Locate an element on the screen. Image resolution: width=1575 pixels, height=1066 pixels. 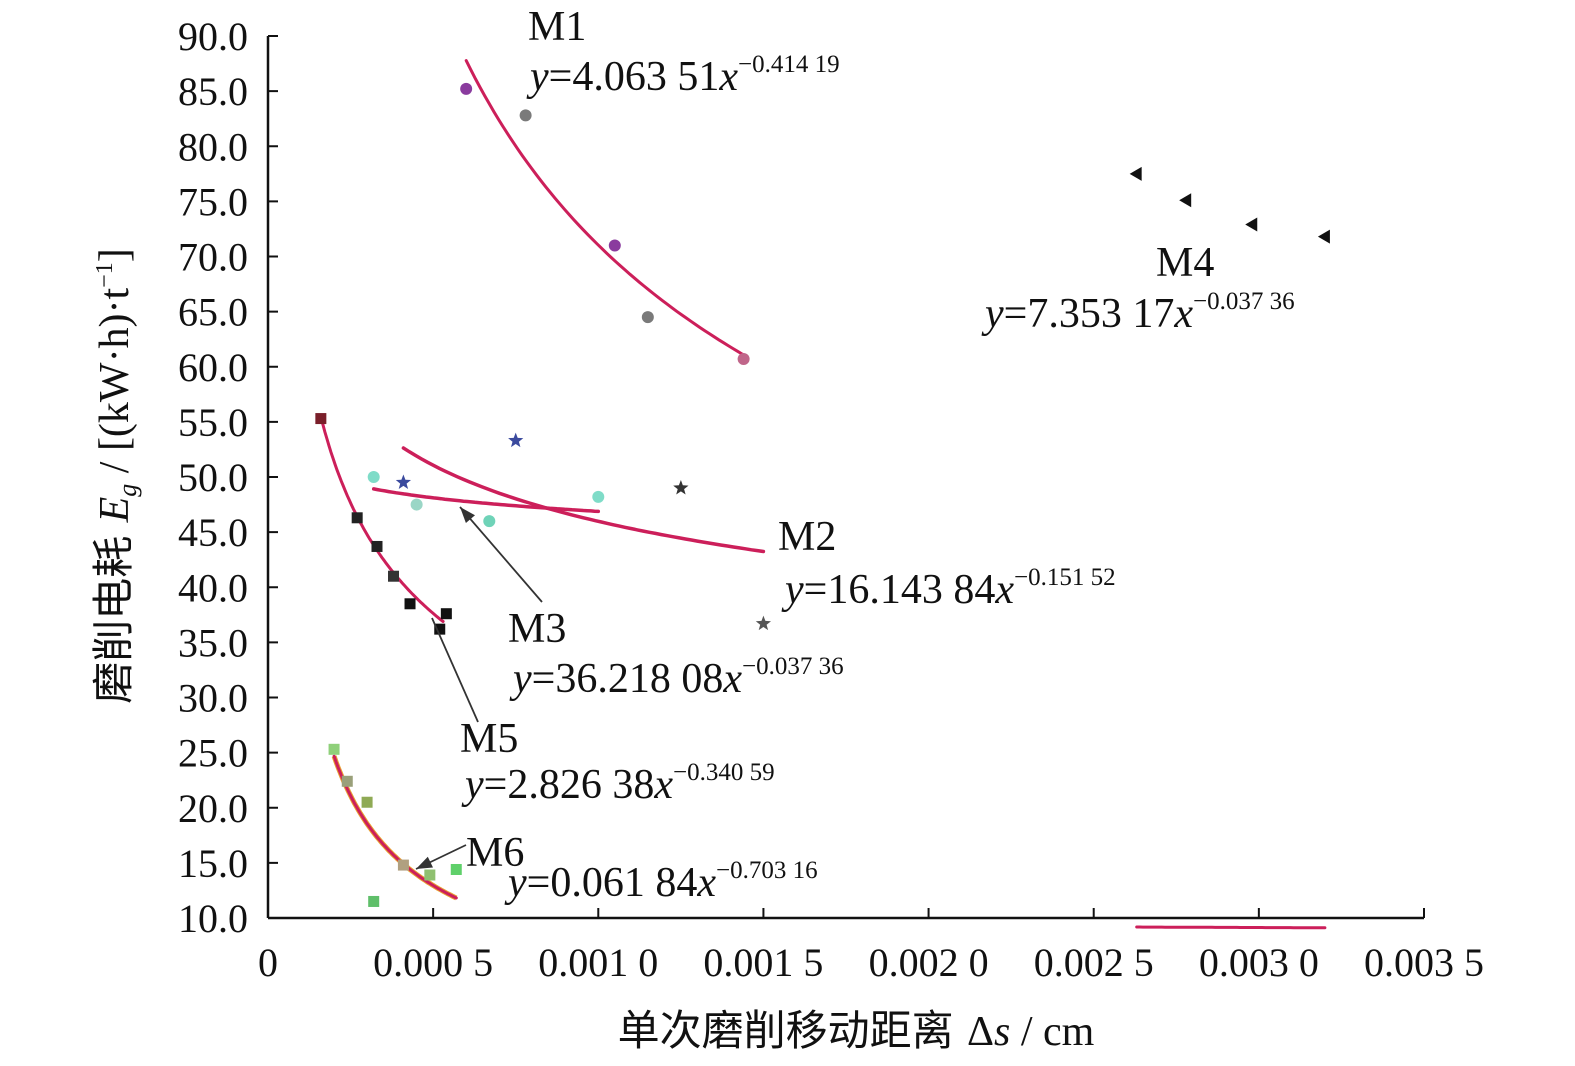
y-tick-label: 55.0 is located at coordinates (213, 422).